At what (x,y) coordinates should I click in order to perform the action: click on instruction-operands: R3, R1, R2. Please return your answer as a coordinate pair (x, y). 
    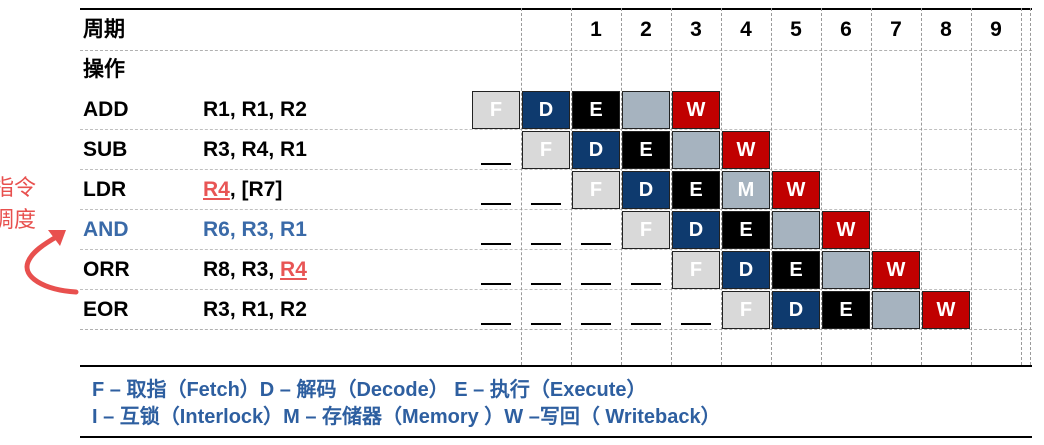
    Looking at the image, I should click on (255, 310).